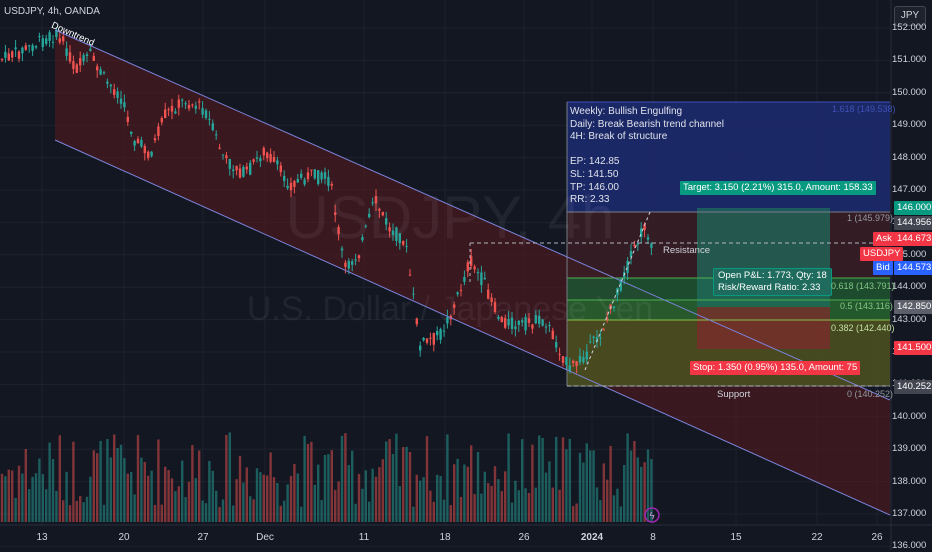  I want to click on watermark-symbol: USDJPY, 4h, so click(449, 217).